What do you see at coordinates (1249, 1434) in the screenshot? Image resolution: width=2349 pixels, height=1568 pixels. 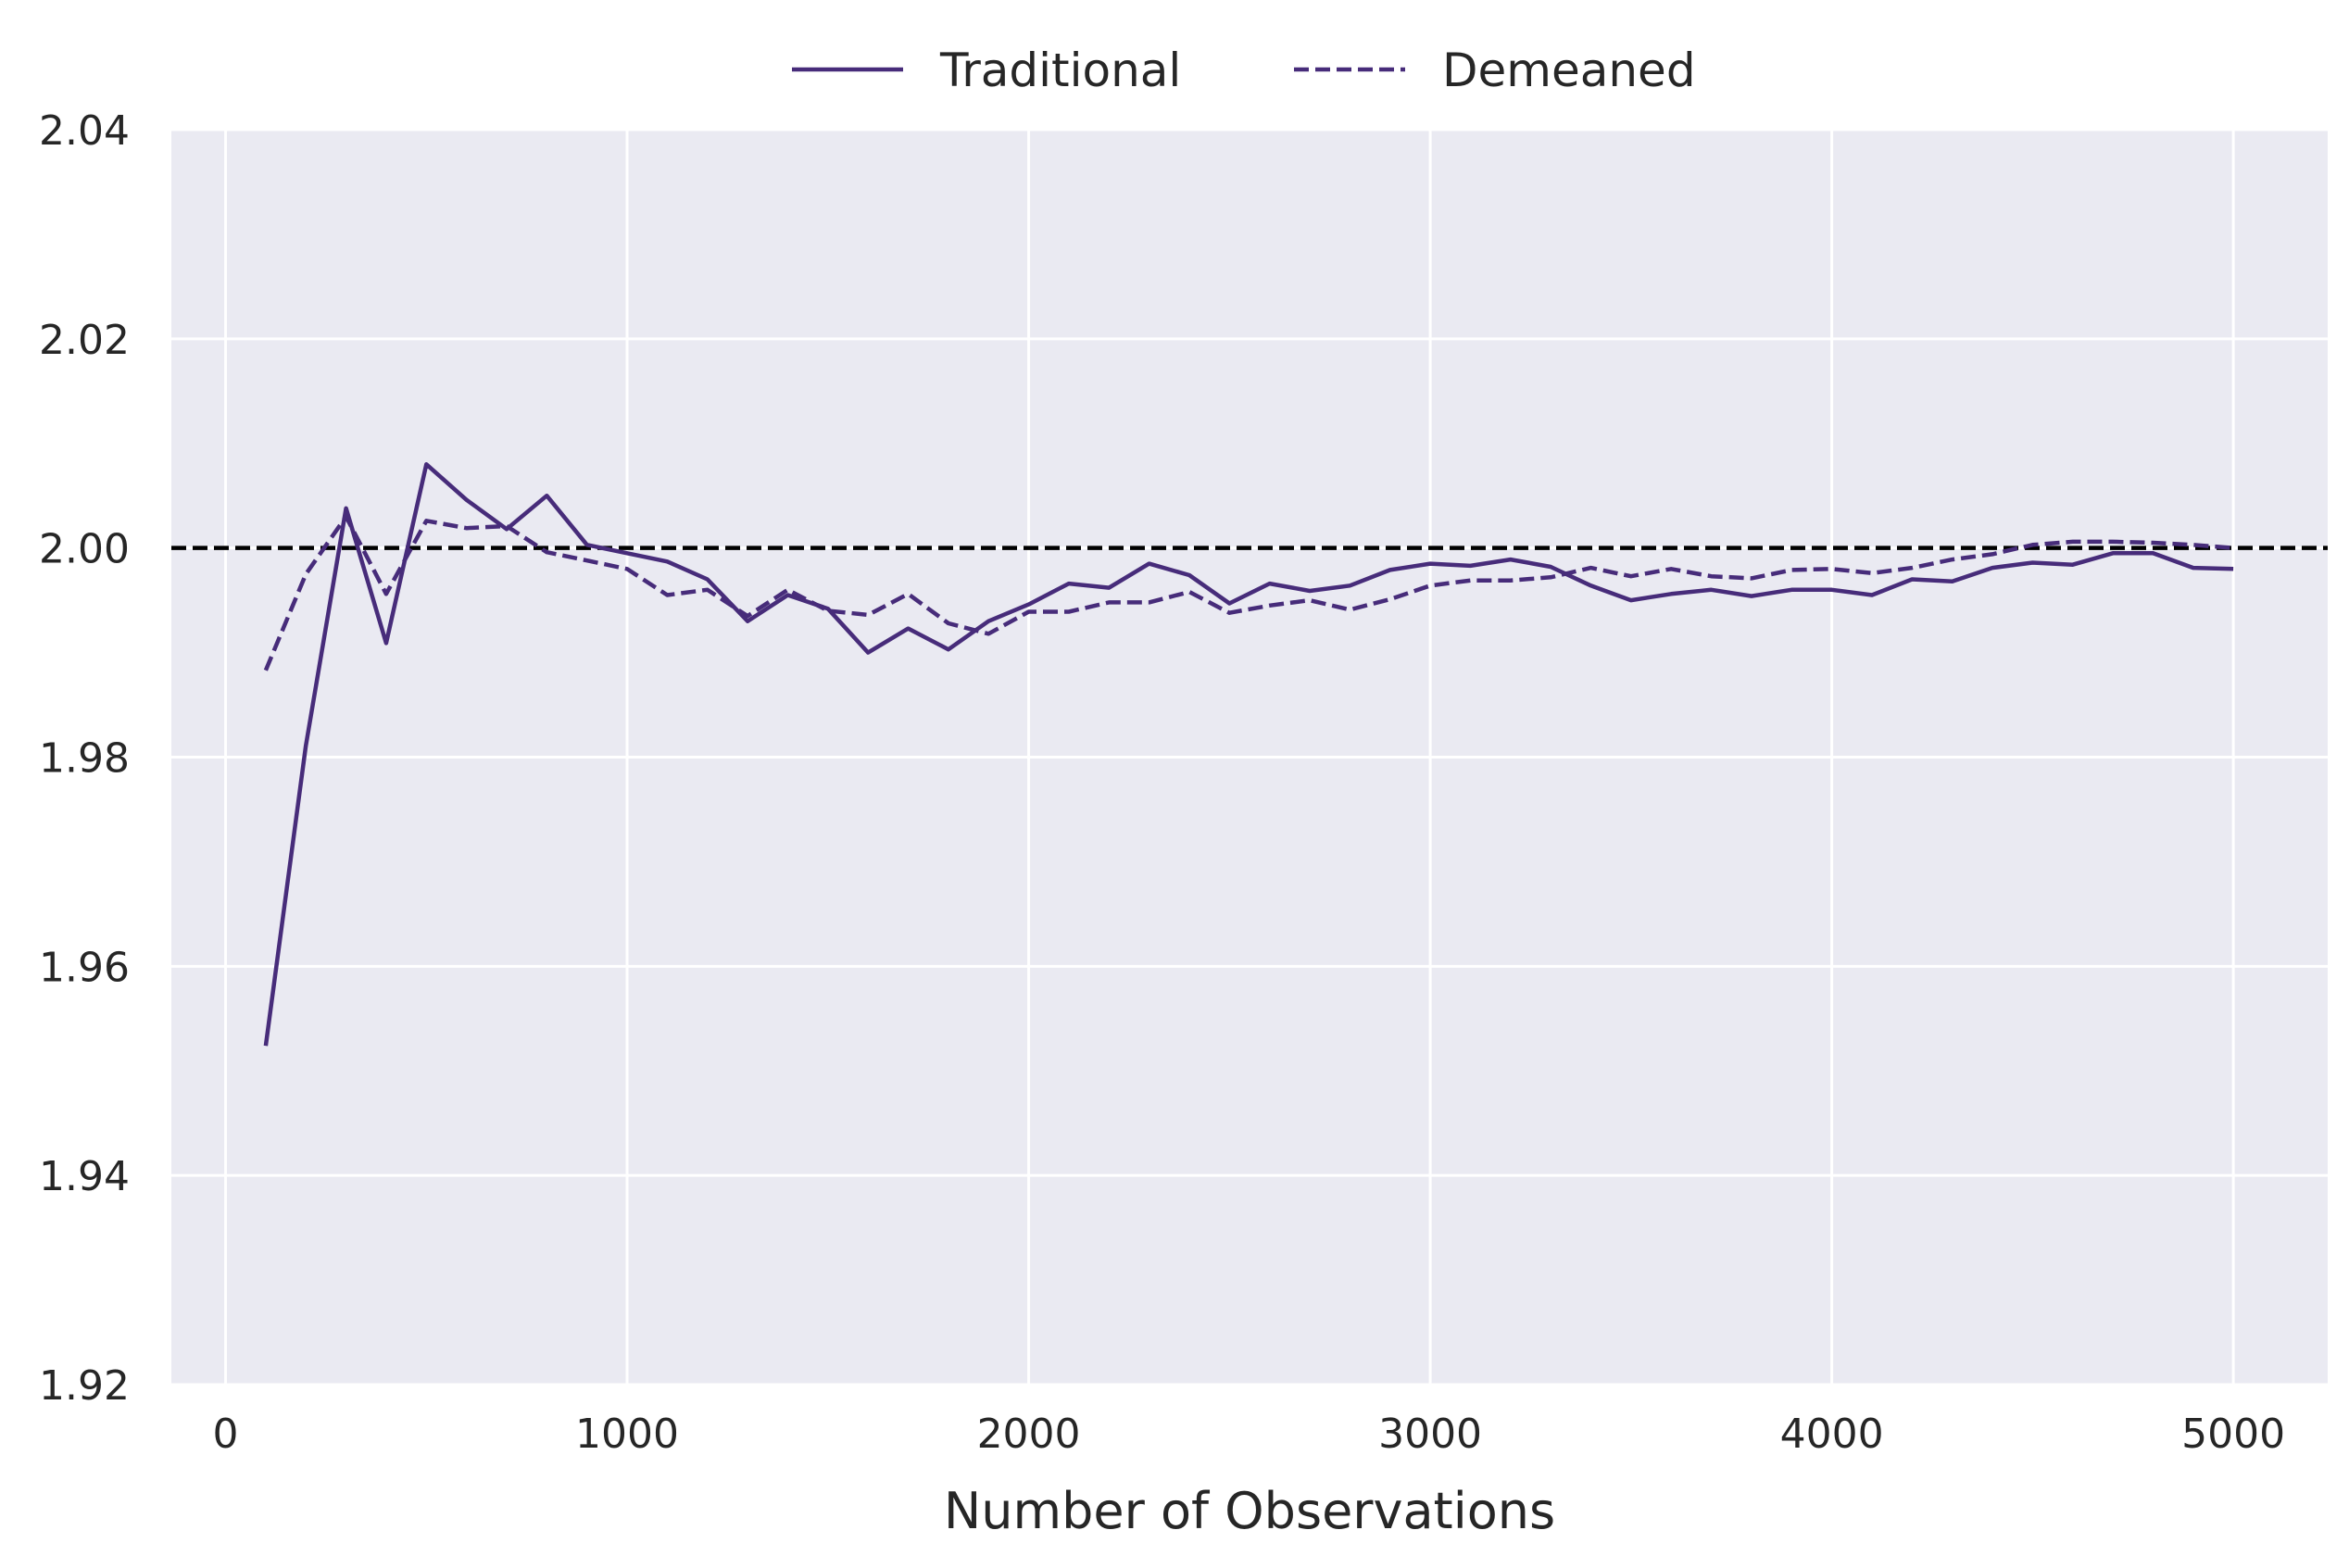 I see `x-tick-labels: 0 1000 2000 3000 4000 5000` at bounding box center [1249, 1434].